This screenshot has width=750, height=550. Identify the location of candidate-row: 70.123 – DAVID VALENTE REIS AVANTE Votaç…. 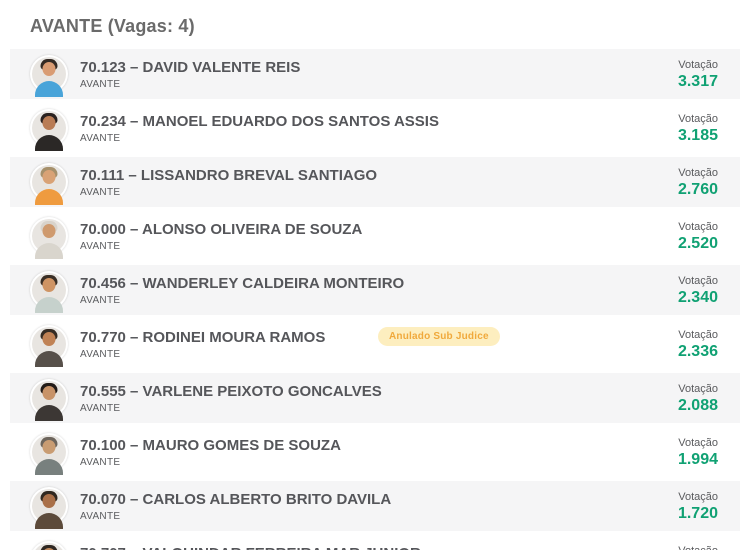
(375, 74).